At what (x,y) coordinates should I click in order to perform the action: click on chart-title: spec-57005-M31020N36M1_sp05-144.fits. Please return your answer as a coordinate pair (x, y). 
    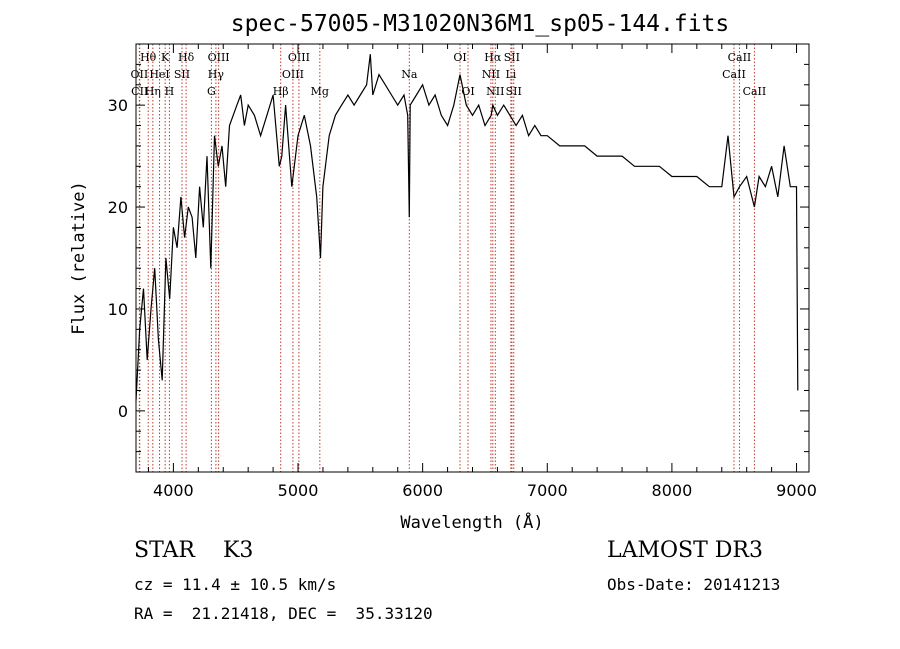
    Looking at the image, I should click on (480, 24).